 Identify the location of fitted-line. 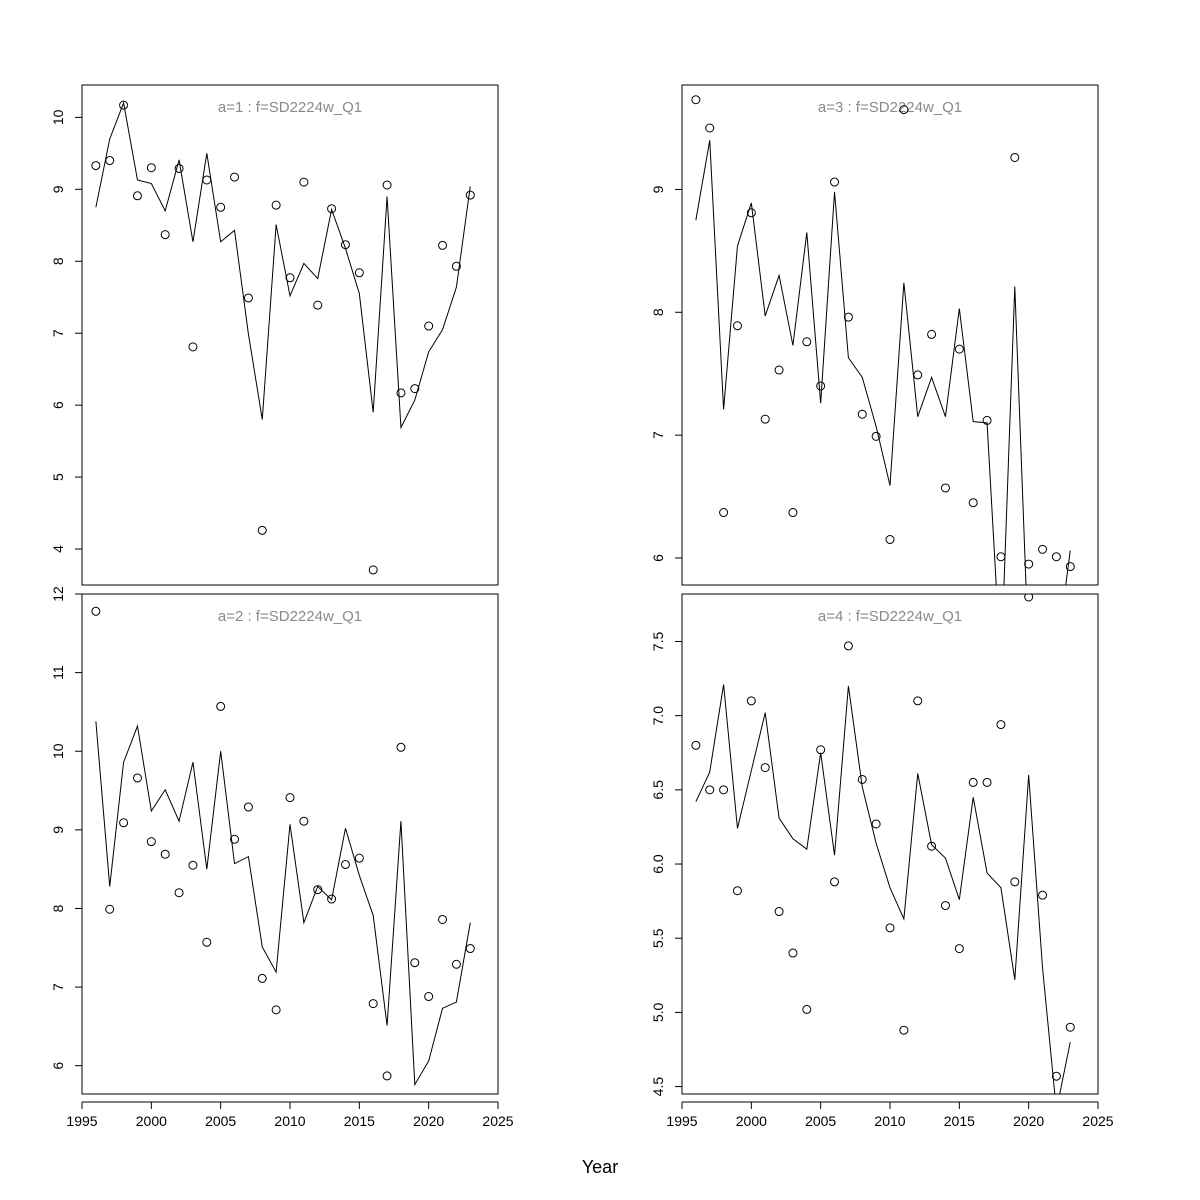
(883, 362).